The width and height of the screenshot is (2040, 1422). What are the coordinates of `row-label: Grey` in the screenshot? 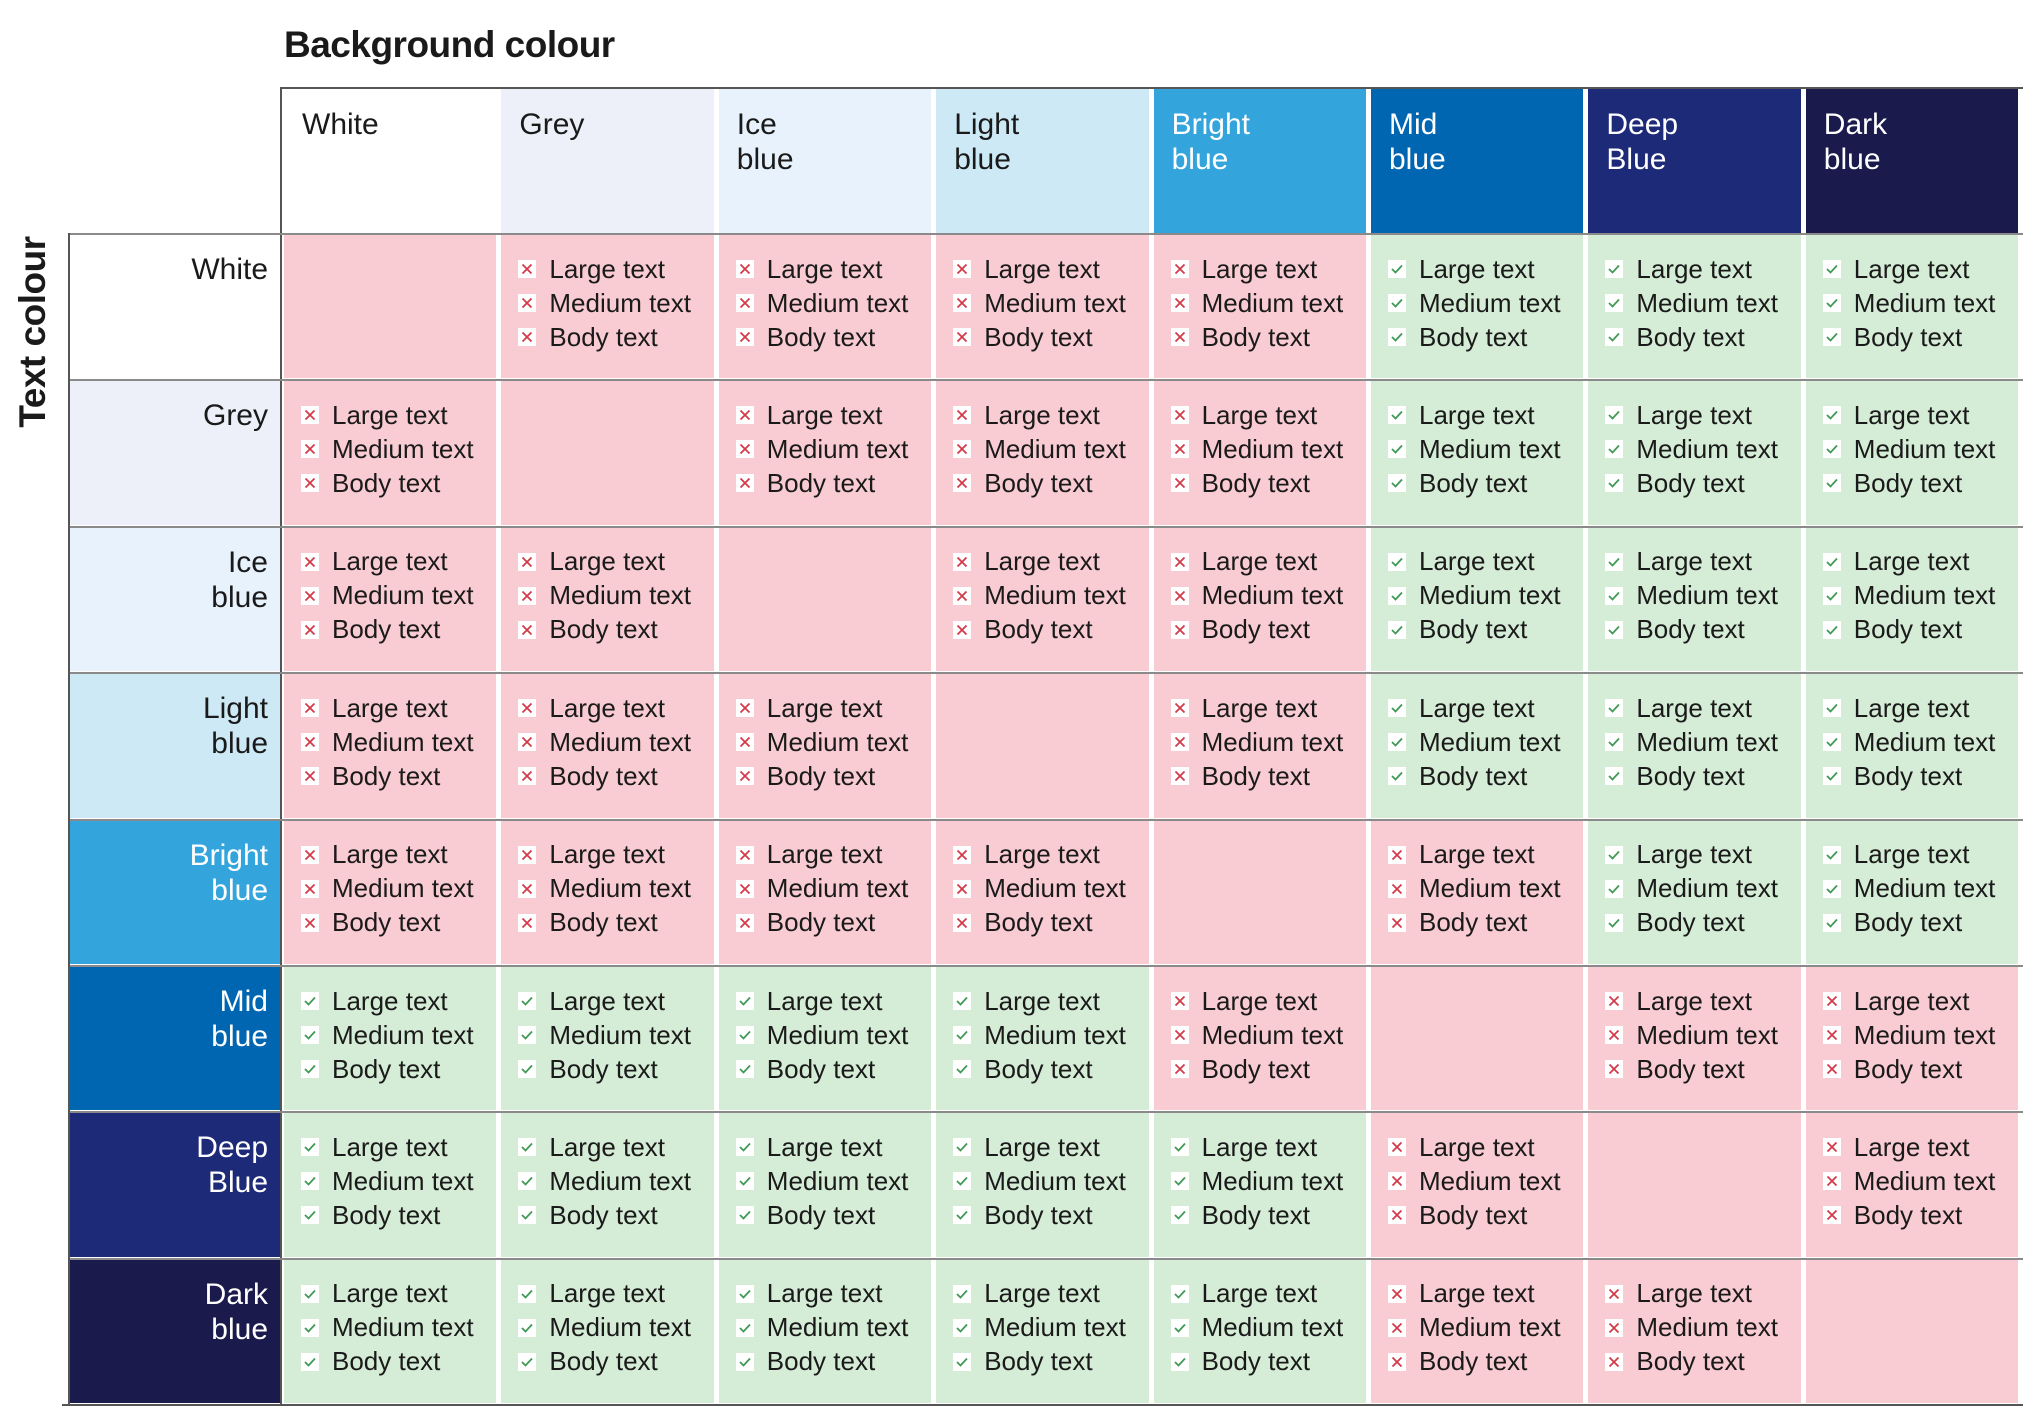 It's located at (175, 452).